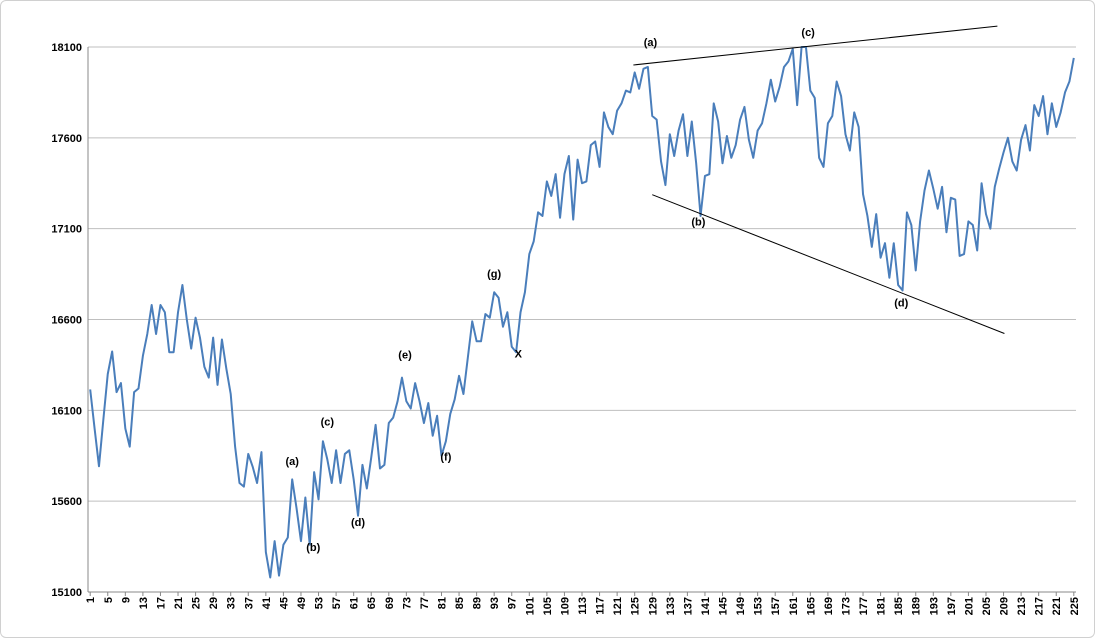  Describe the element at coordinates (267, 603) in the screenshot. I see `x-tick-label: 41` at that location.